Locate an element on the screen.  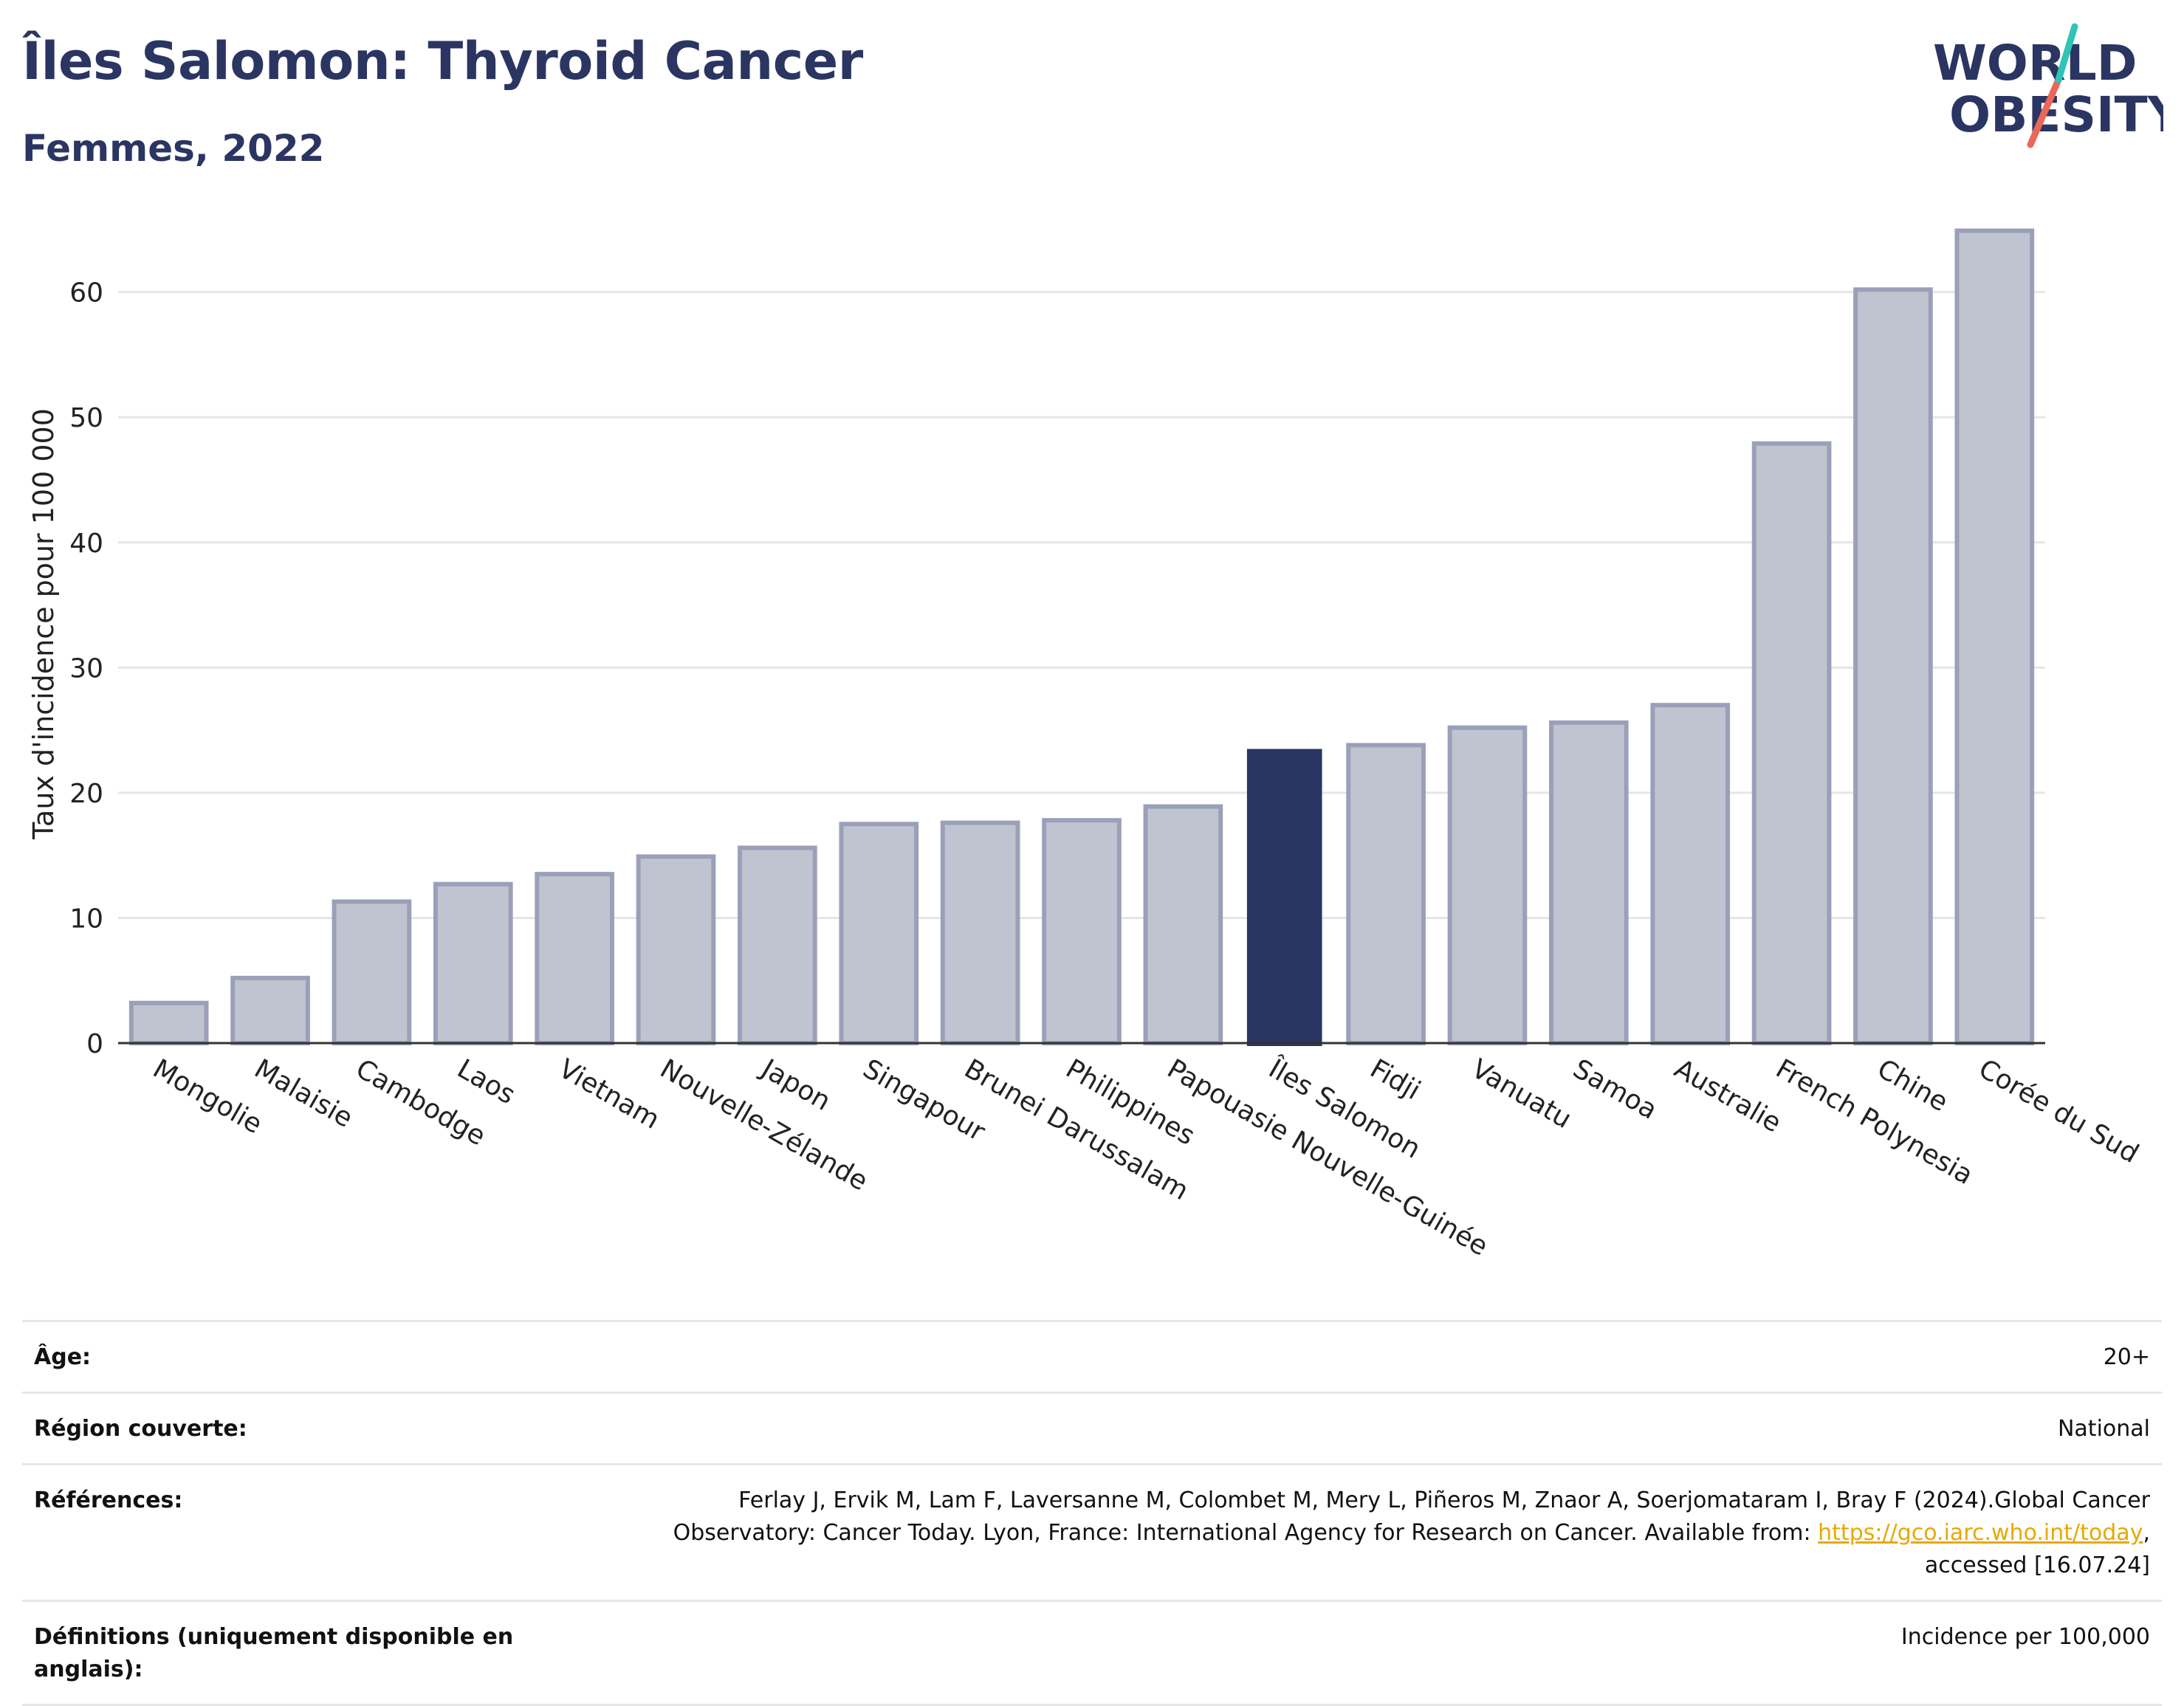
x-tick-label: French Polynesia is located at coordinates (1874, 1122).